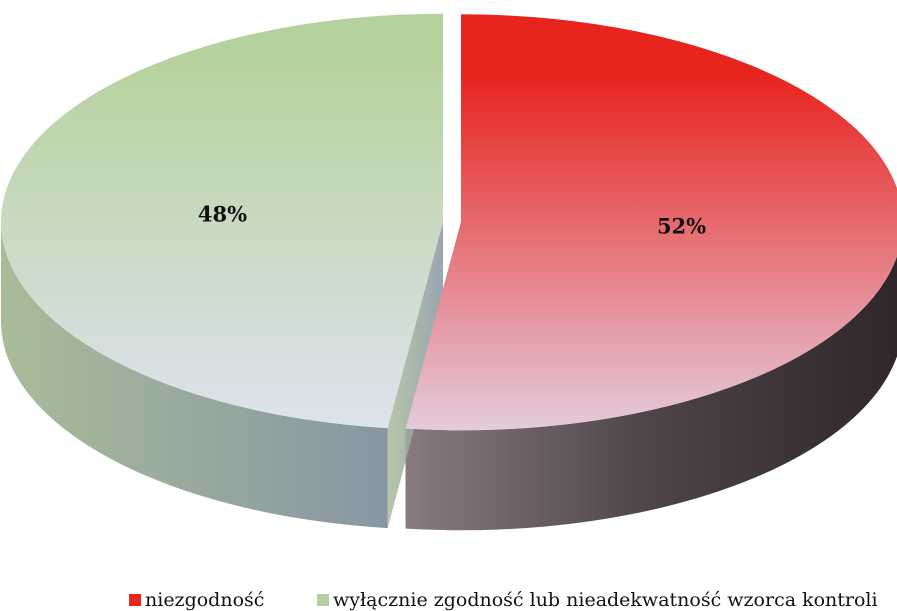  Describe the element at coordinates (222, 213) in the screenshot. I see `data-label: 48%` at that location.